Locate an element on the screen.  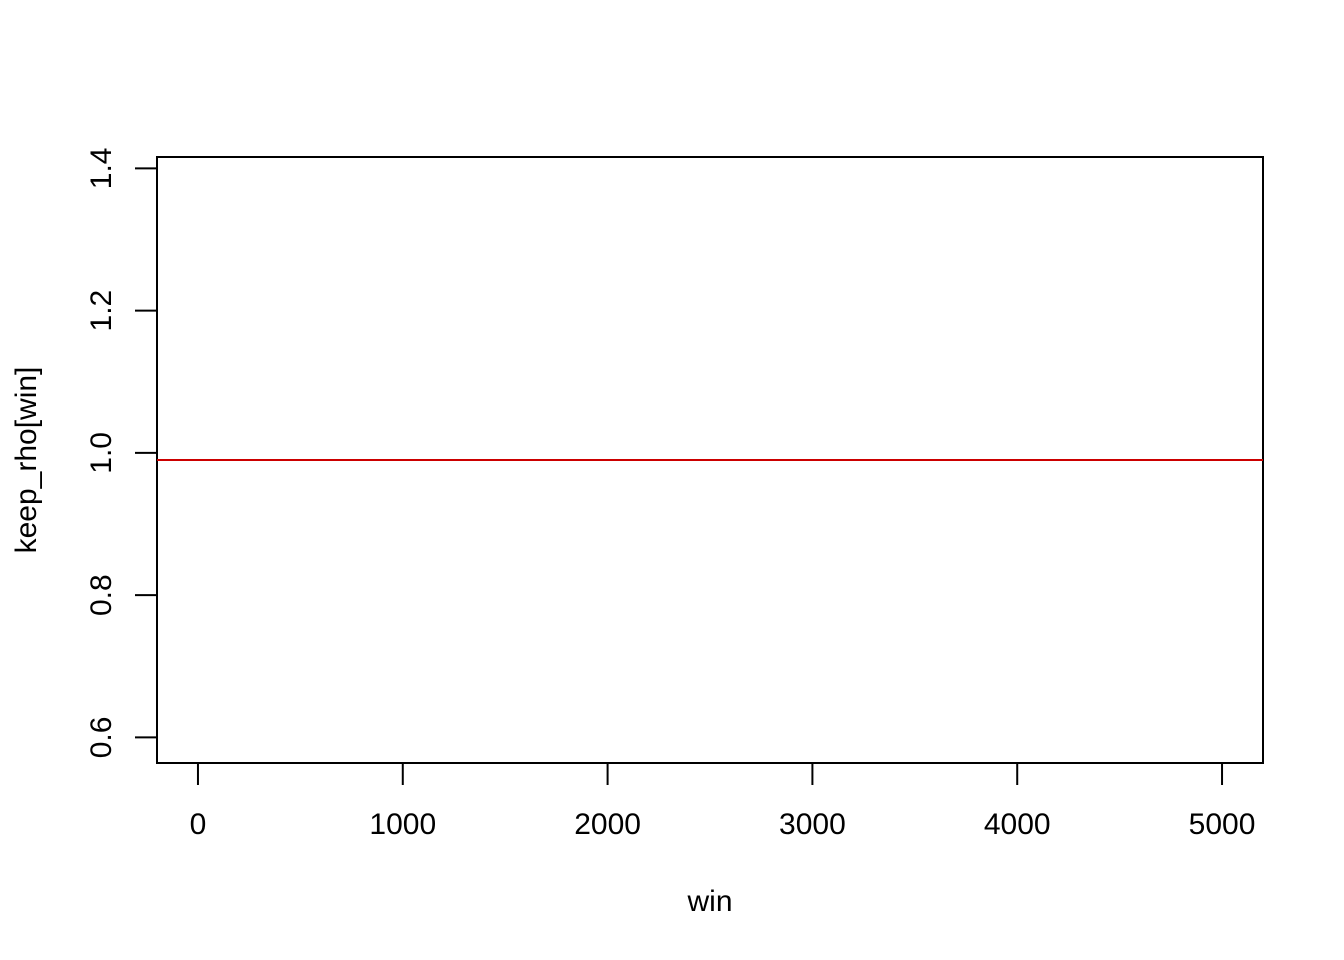
x-tick-label: 3000 is located at coordinates (812, 824).